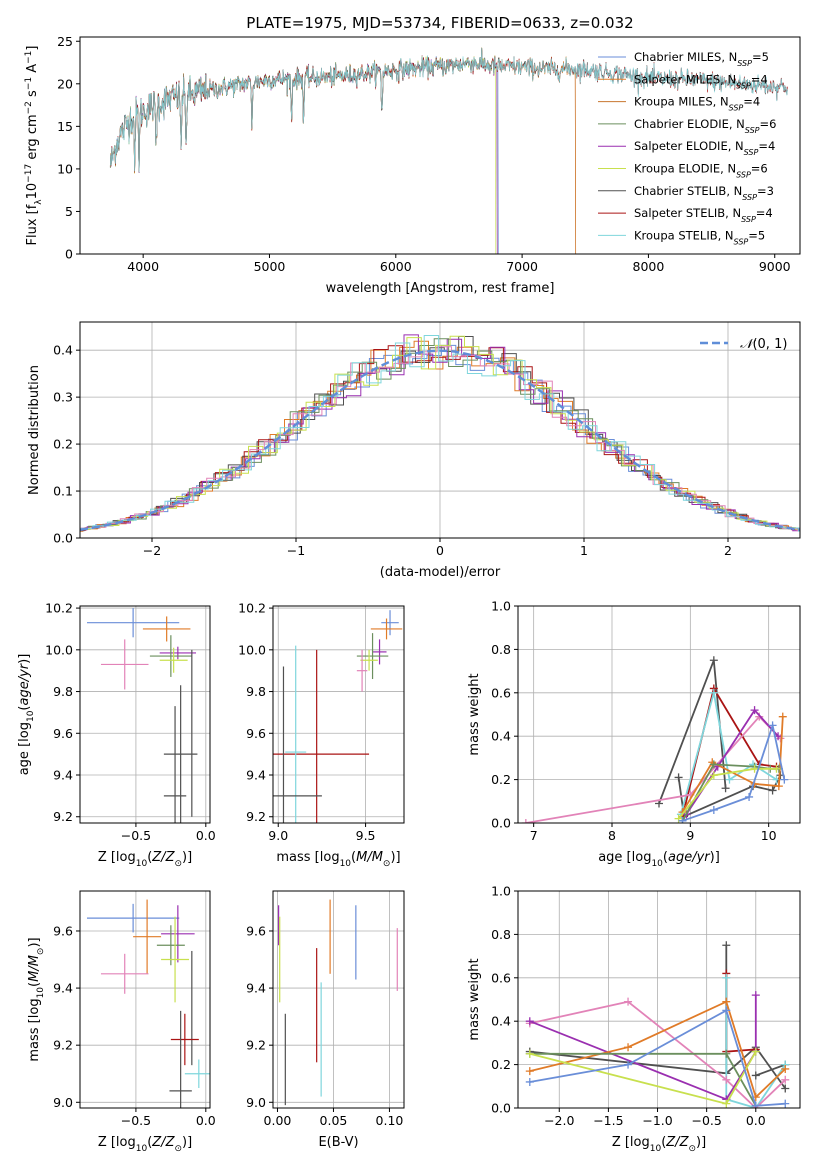 Image resolution: width=819 pixels, height=1170 pixels. What do you see at coordinates (704, 193) in the screenshot?
I see `legend-entry: Chabrier STELIB, NSSP=3` at bounding box center [704, 193].